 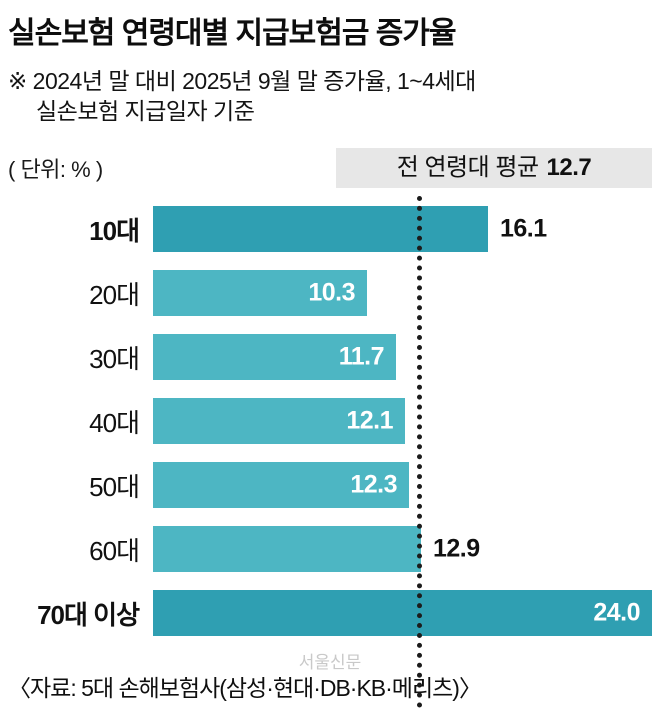 What do you see at coordinates (245, 688) in the screenshot?
I see `source-note: 〈자료: 5대 손해보험사(삼성·현대·DB·KB·메리츠)〉` at bounding box center [245, 688].